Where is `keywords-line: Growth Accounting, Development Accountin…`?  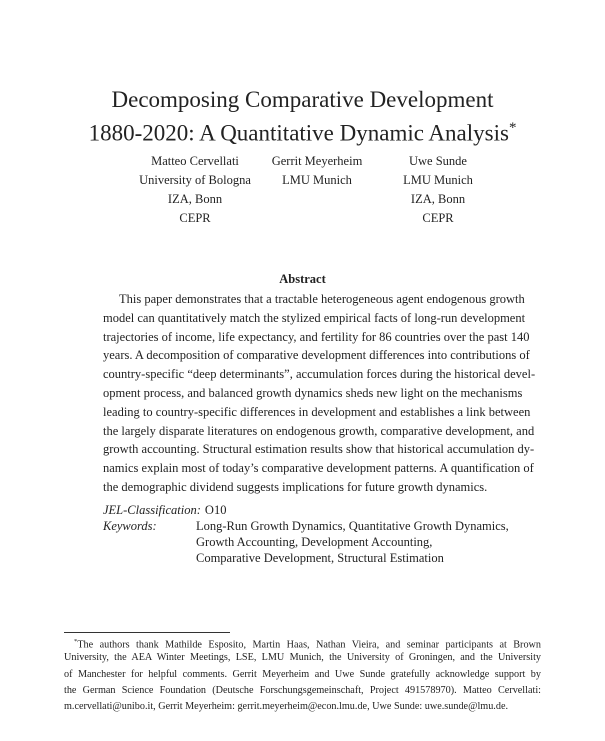
keywords-line: Growth Accounting, Development Accountin… is located at coordinates (314, 542).